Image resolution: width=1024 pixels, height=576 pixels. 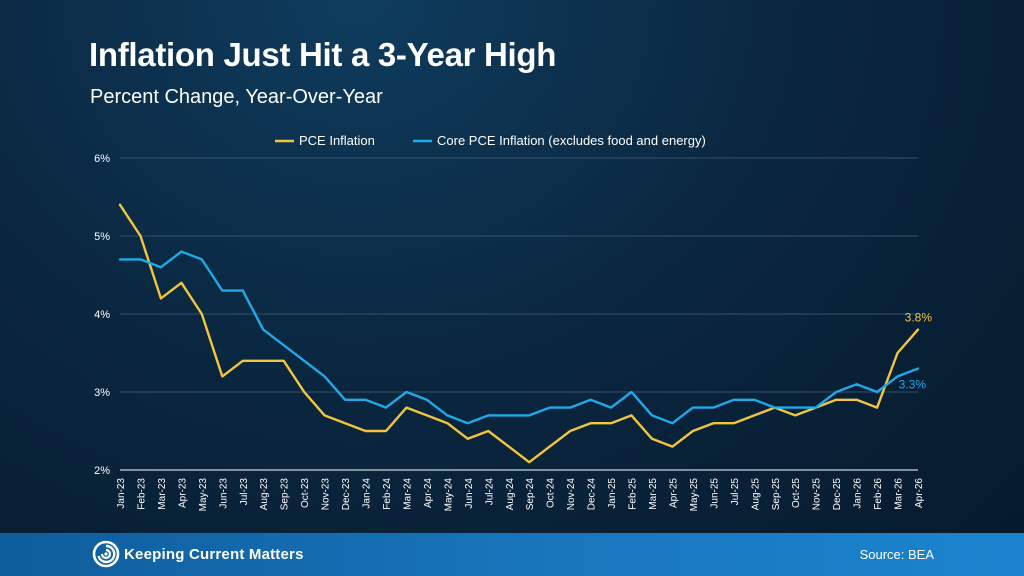 What do you see at coordinates (305, 493) in the screenshot?
I see `x-tick-label: Oct-23` at bounding box center [305, 493].